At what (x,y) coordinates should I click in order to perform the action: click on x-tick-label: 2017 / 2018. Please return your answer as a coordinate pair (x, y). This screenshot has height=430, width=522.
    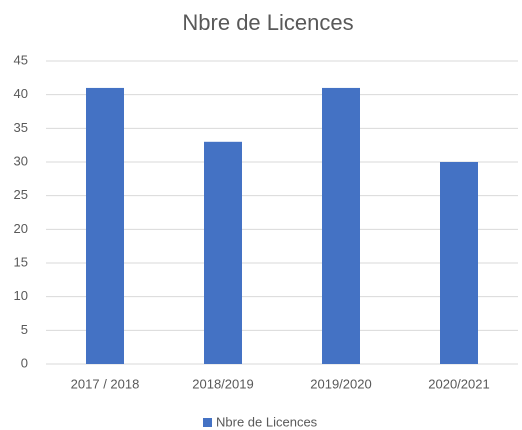
    Looking at the image, I should click on (105, 383).